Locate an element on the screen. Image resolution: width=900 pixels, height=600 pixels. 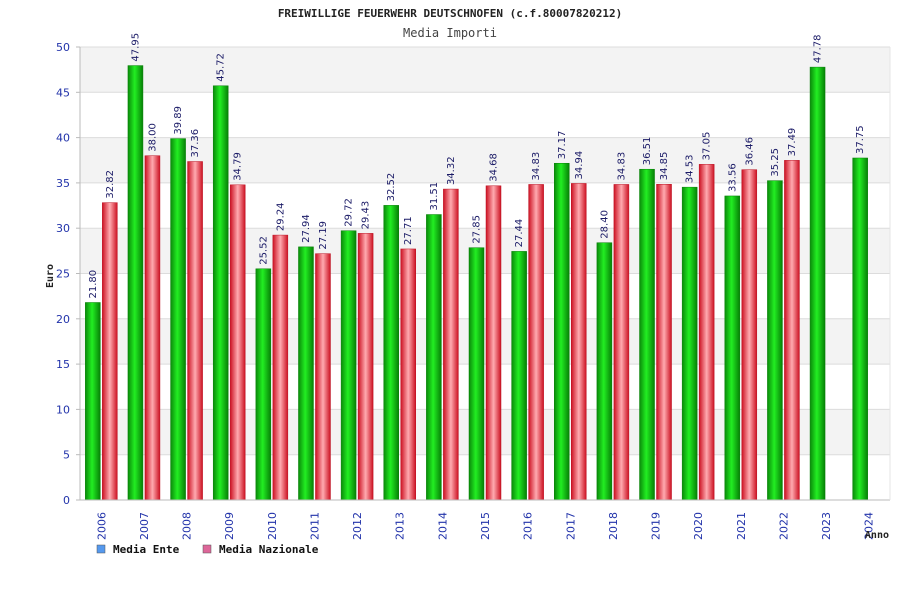
x-tick-label-2012: 2012 is located at coordinates (357, 526).